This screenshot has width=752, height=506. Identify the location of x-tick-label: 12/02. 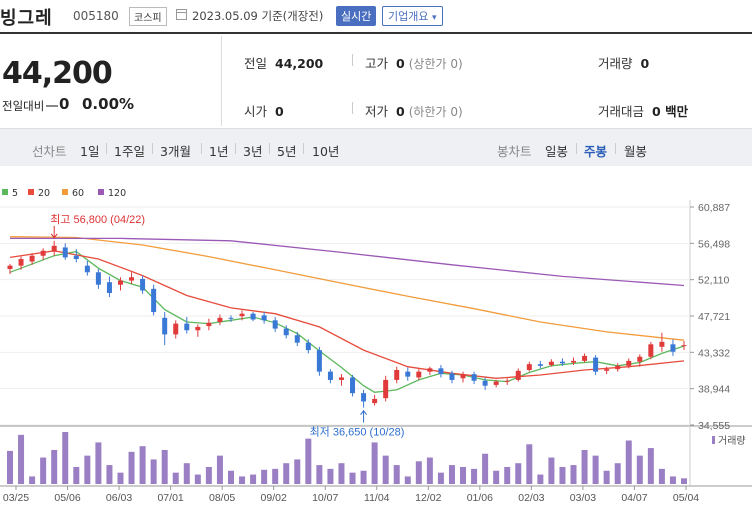
(428, 498).